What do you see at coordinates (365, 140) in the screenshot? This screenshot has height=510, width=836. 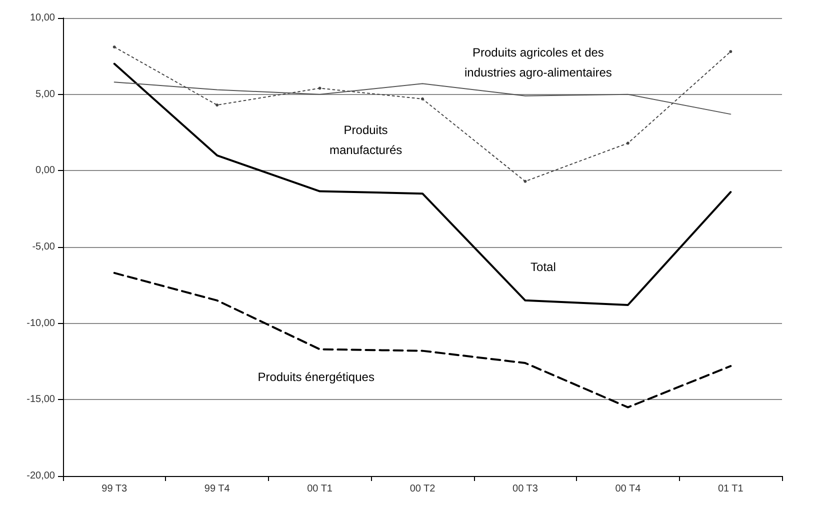 I see `text: Produits manufacturés` at bounding box center [365, 140].